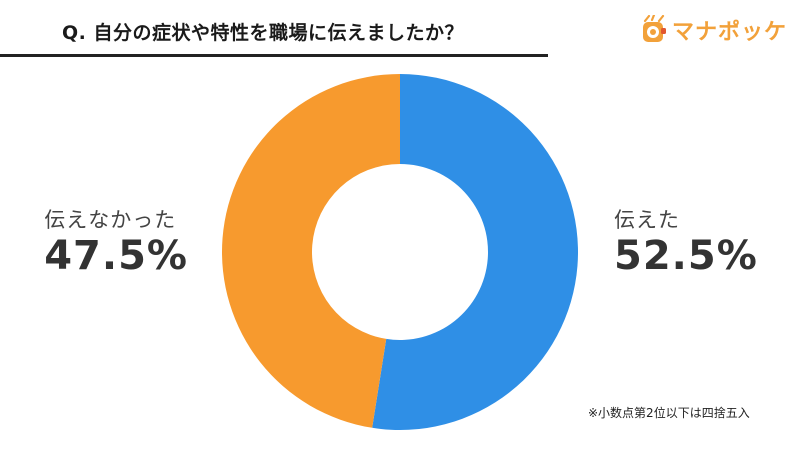  I want to click on question-title: Q. 自分の症状や特性を職場に伝えましたか？, so click(263, 33).